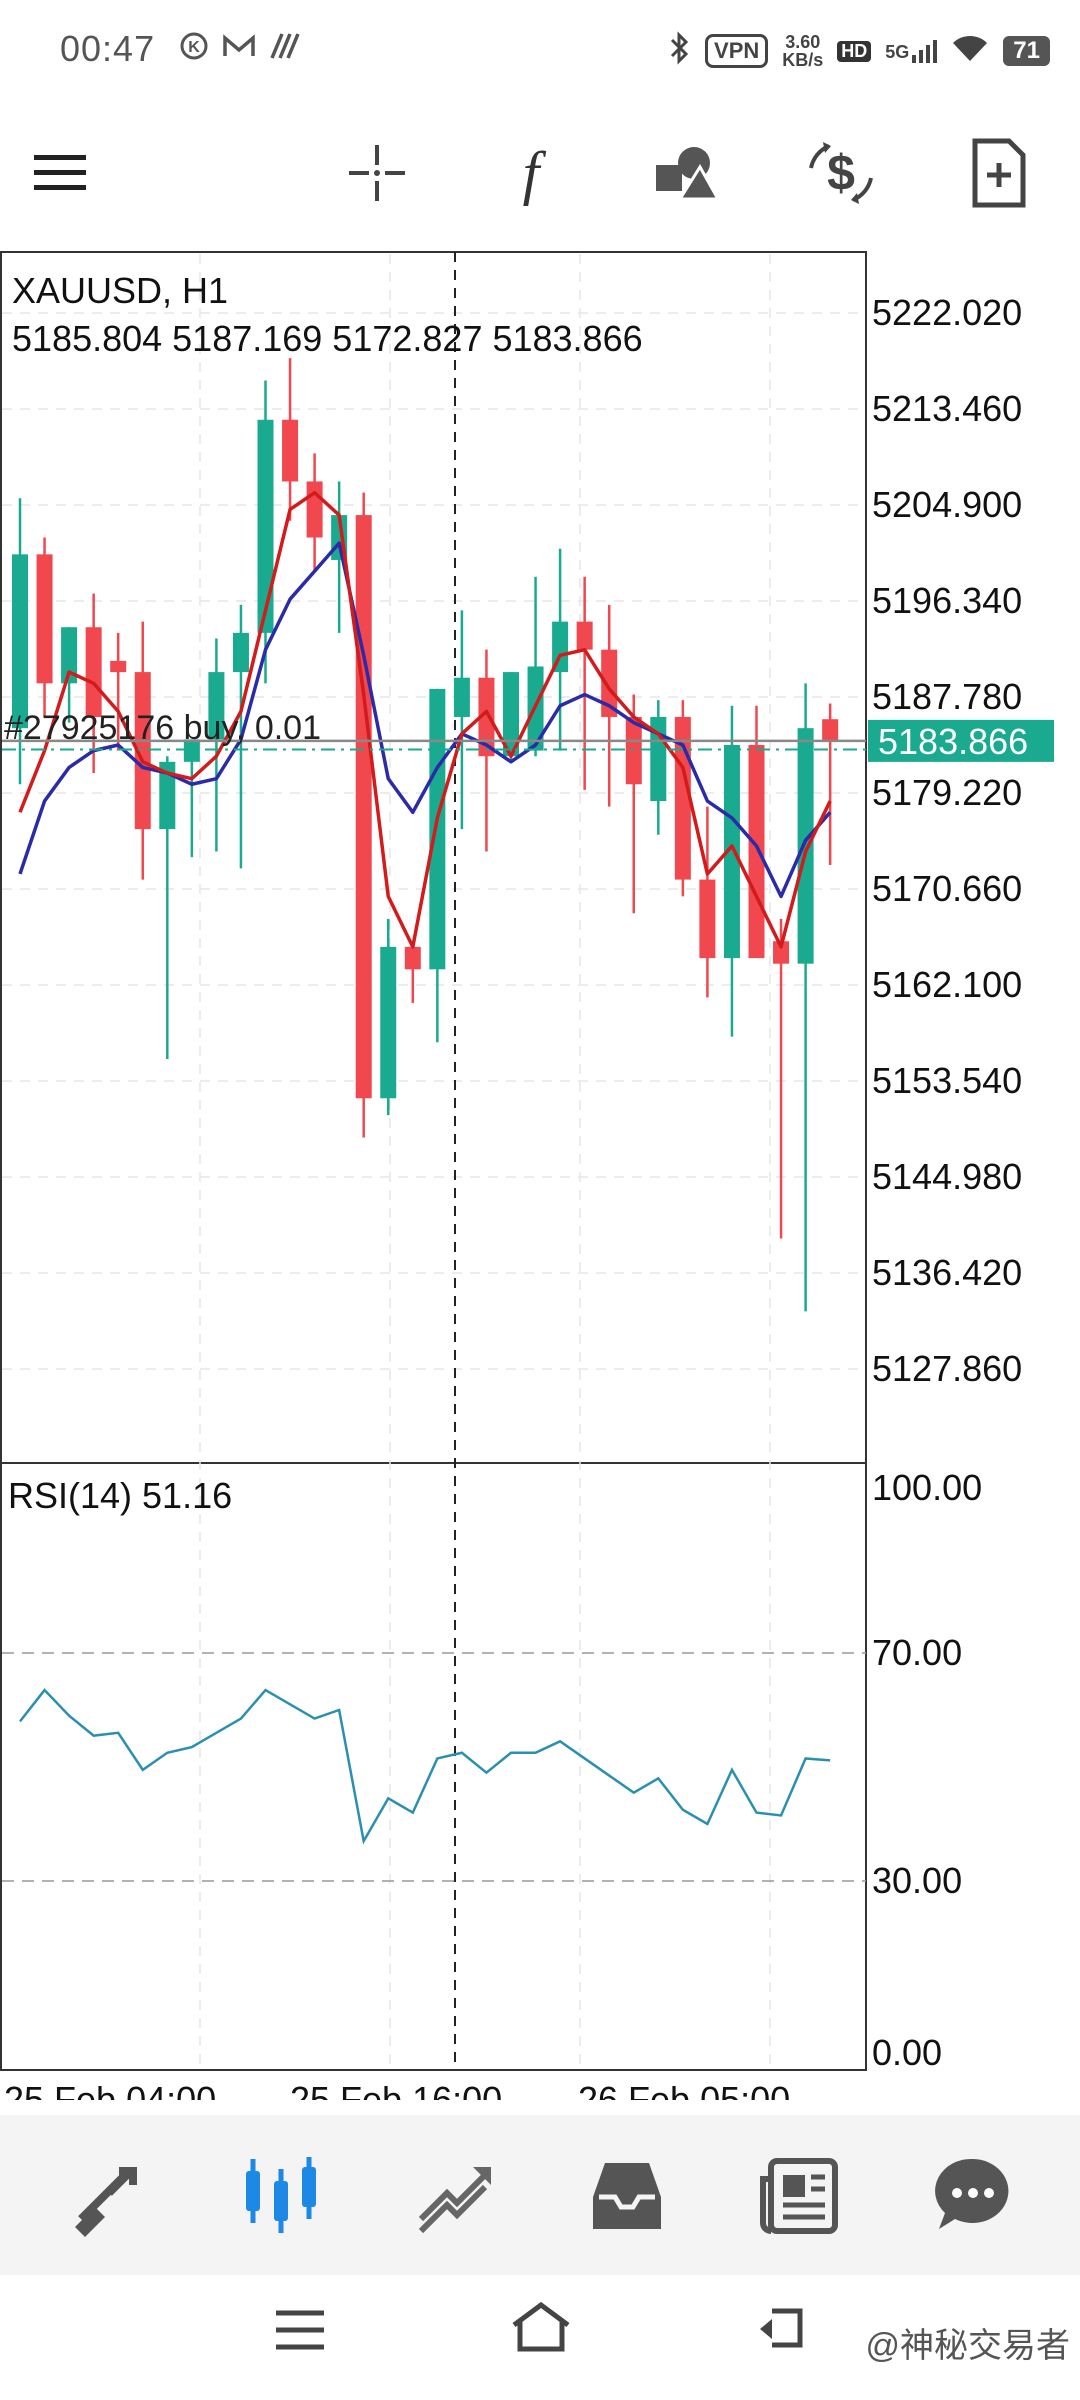  What do you see at coordinates (540, 2195) in the screenshot?
I see `bottom-nav` at bounding box center [540, 2195].